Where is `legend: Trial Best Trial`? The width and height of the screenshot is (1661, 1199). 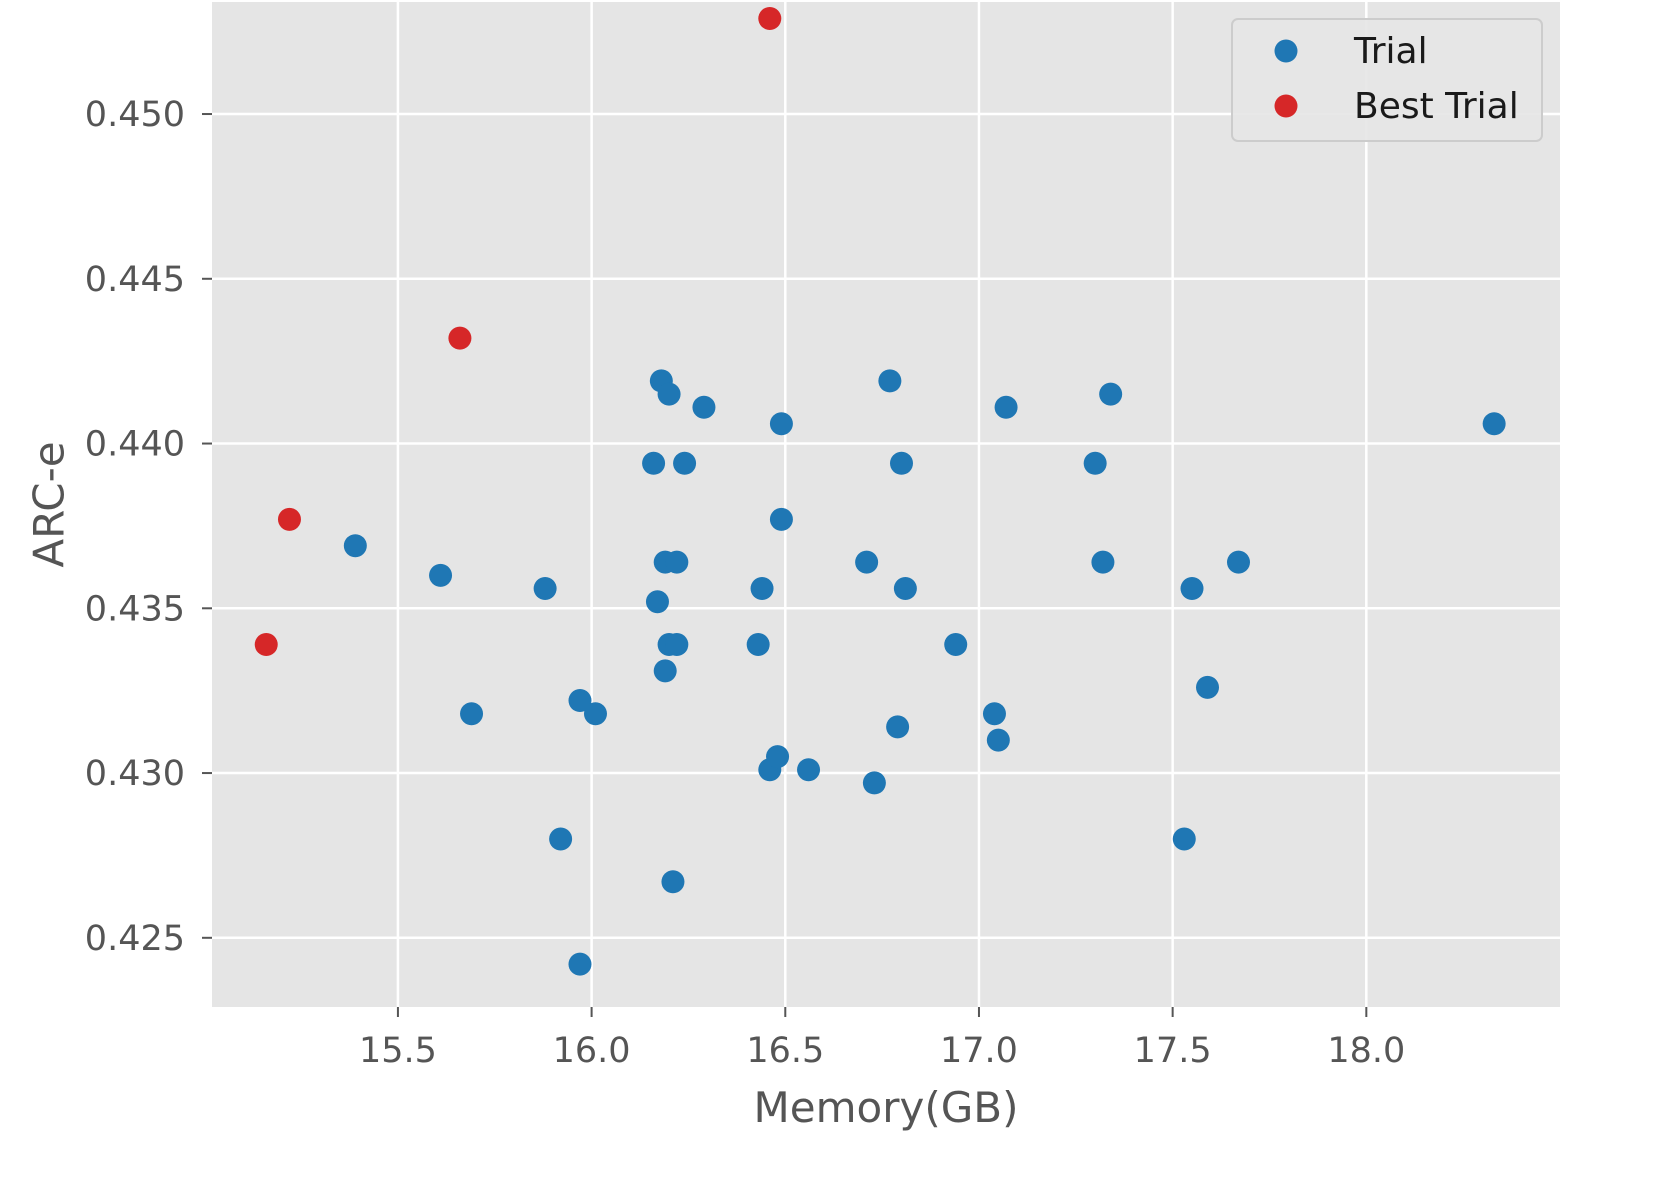 legend: Trial Best Trial is located at coordinates (1387, 80).